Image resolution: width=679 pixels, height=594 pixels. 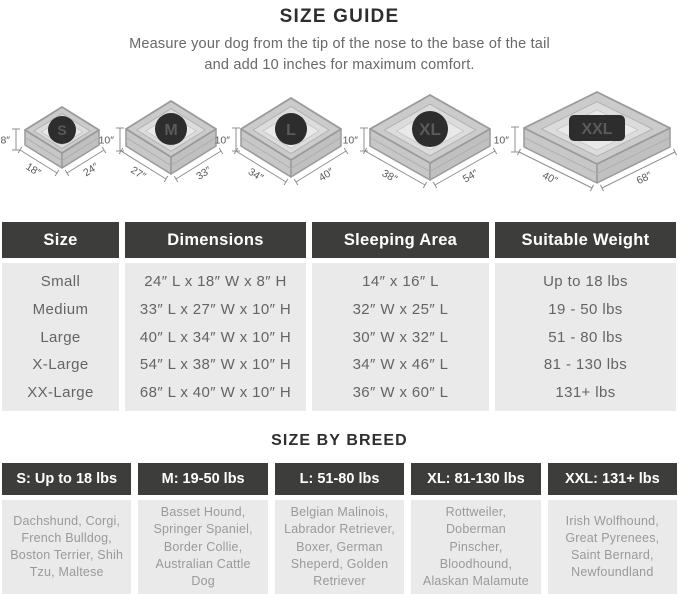 What do you see at coordinates (215, 240) in the screenshot?
I see `column-header-dimensions: Dimensions` at bounding box center [215, 240].